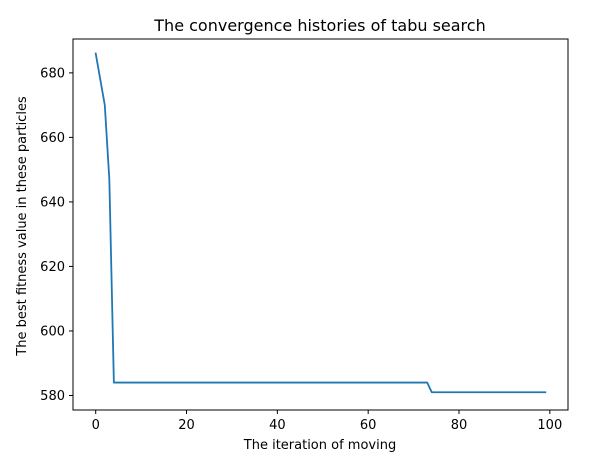 This screenshot has width=592, height=453. I want to click on x-tick-label: 0, so click(96, 425).